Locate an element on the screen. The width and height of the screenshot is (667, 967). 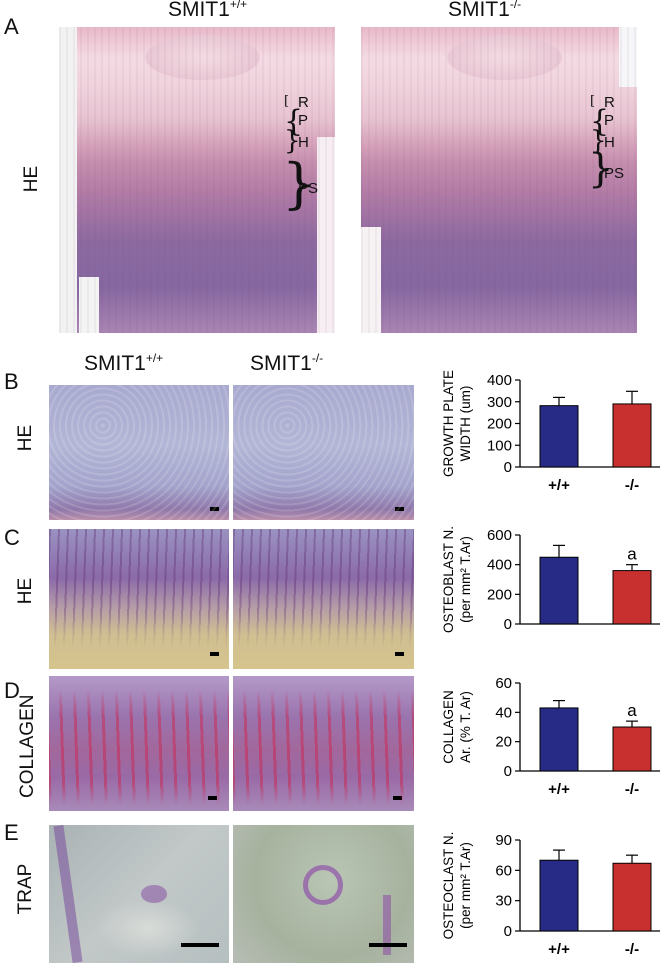
column-title-knockout-a: SMIT1-/- is located at coordinates (484, 11).